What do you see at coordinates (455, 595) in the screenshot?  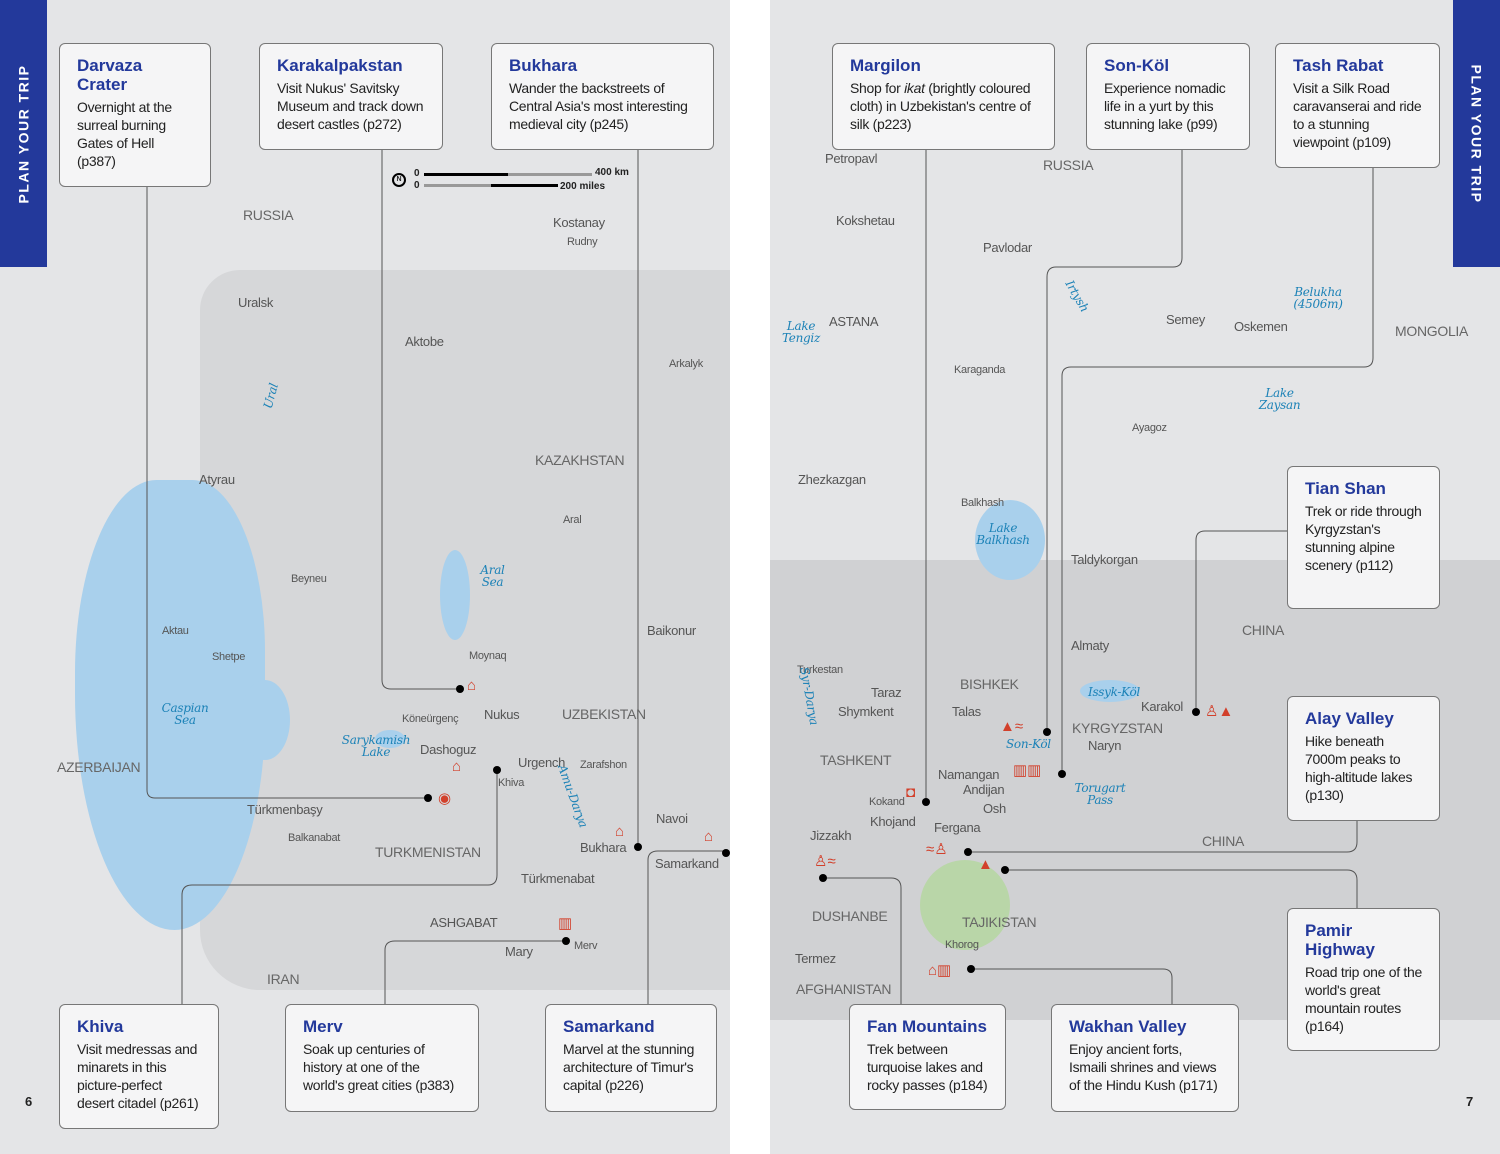 I see `aral-sea` at bounding box center [455, 595].